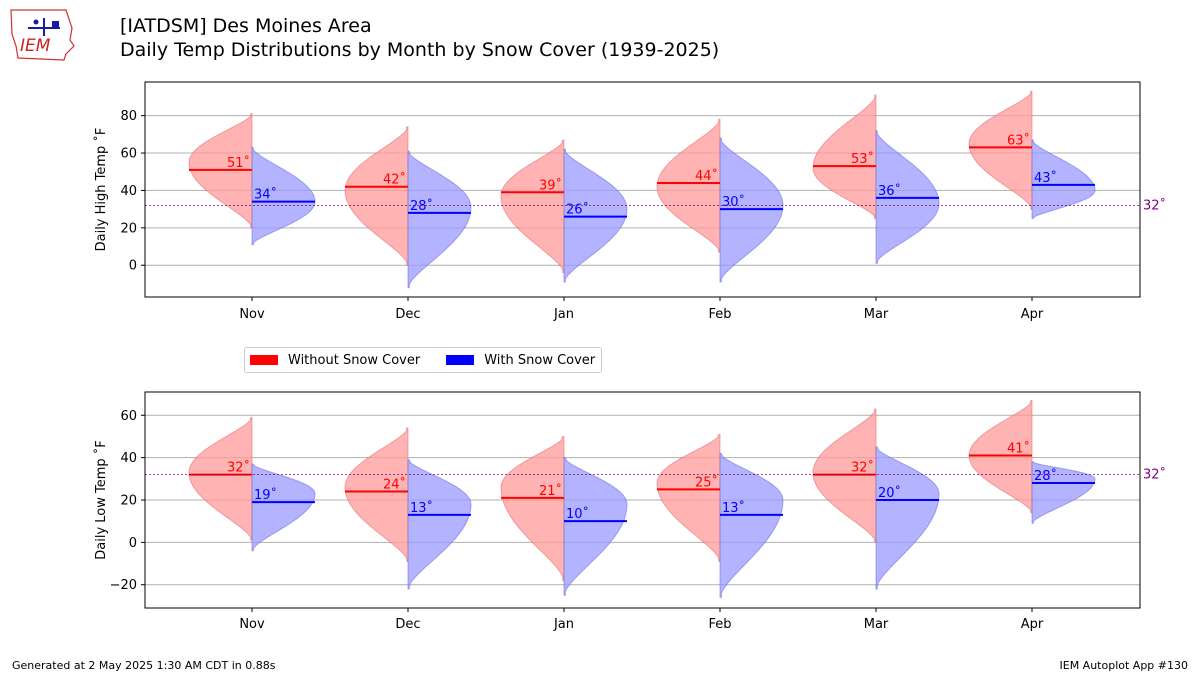  Describe the element at coordinates (751, 525) in the screenshot. I see `violin-with-snow-feb` at that location.